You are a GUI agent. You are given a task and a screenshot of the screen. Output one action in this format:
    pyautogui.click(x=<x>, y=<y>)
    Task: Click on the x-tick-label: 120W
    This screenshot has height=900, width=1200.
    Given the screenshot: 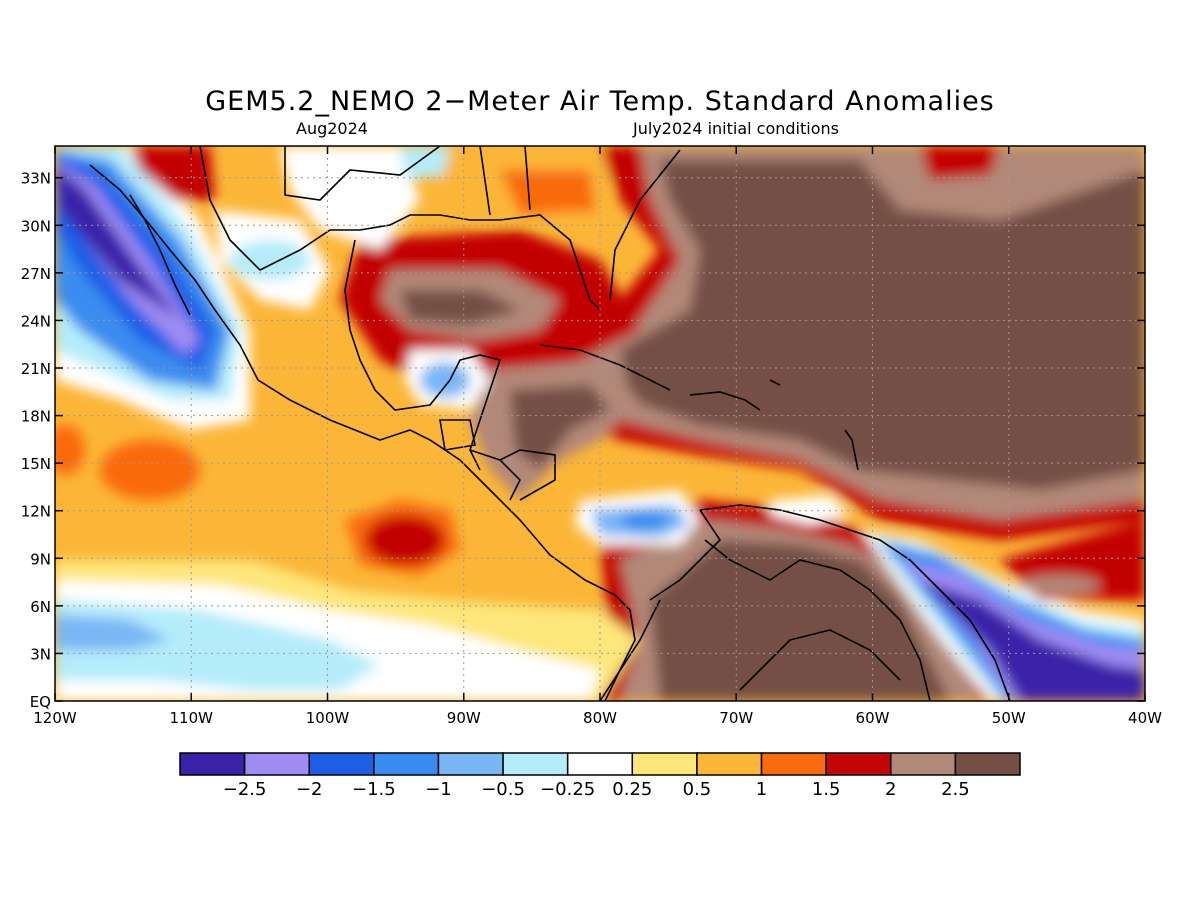 What is the action you would take?
    pyautogui.click(x=55, y=718)
    